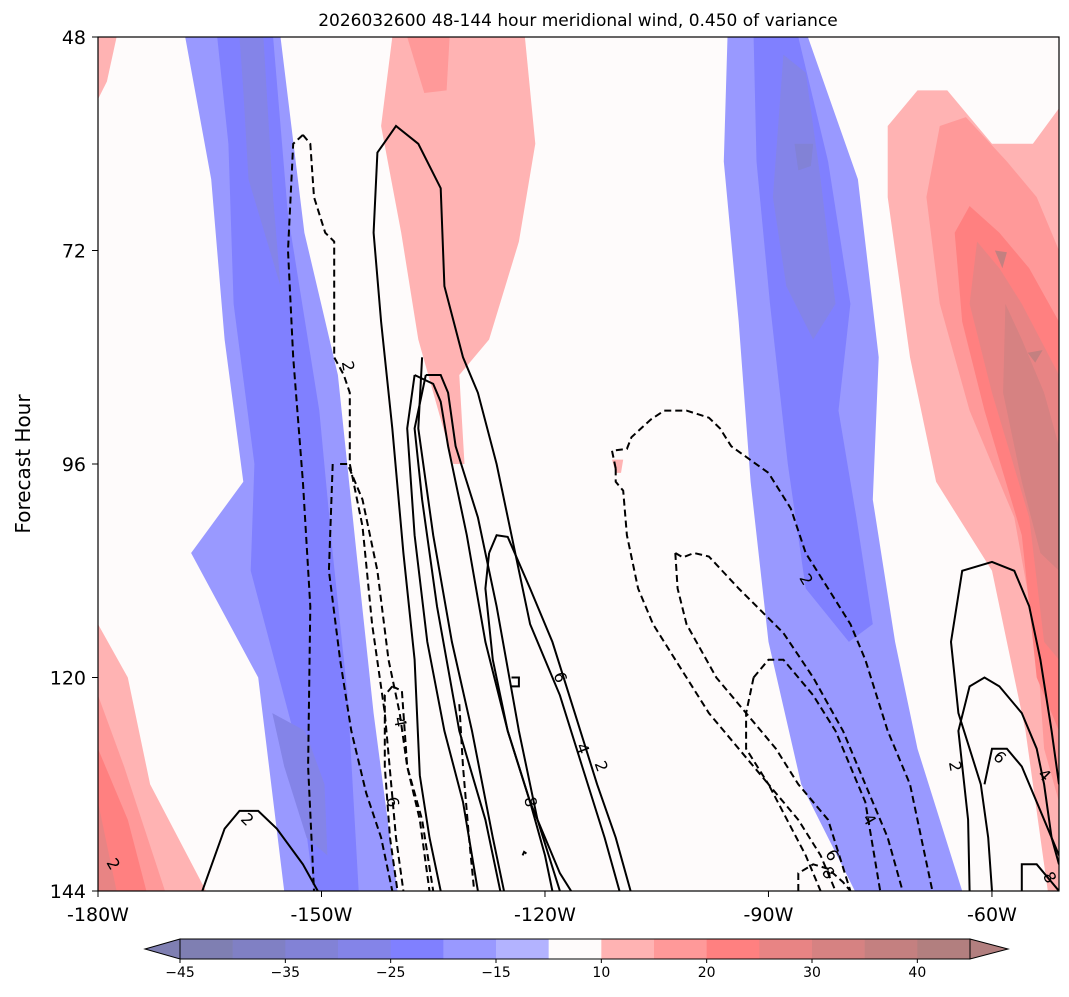  I want to click on colorbar-frame, so click(575, 949).